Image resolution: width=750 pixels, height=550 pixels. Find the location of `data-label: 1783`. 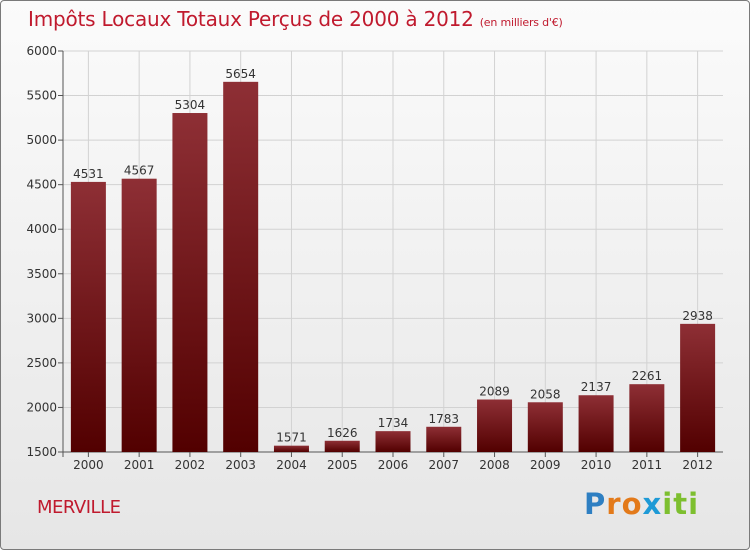

data-label: 1783 is located at coordinates (443, 419).